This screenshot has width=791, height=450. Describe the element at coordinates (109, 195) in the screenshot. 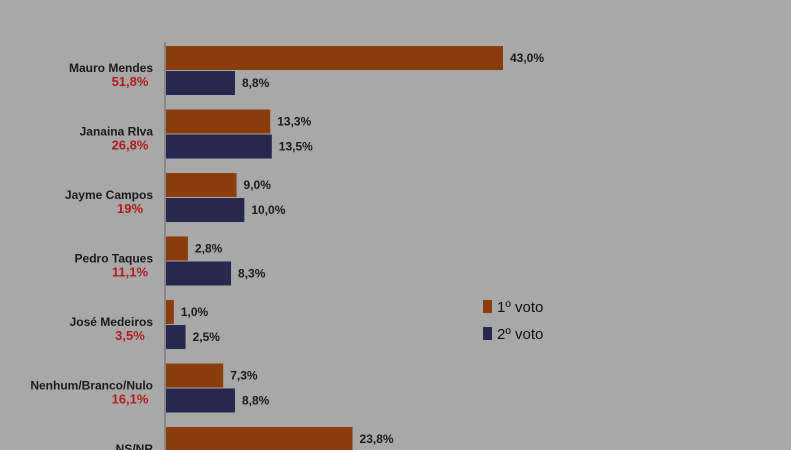

I see `category-label: Jayme Campos` at that location.